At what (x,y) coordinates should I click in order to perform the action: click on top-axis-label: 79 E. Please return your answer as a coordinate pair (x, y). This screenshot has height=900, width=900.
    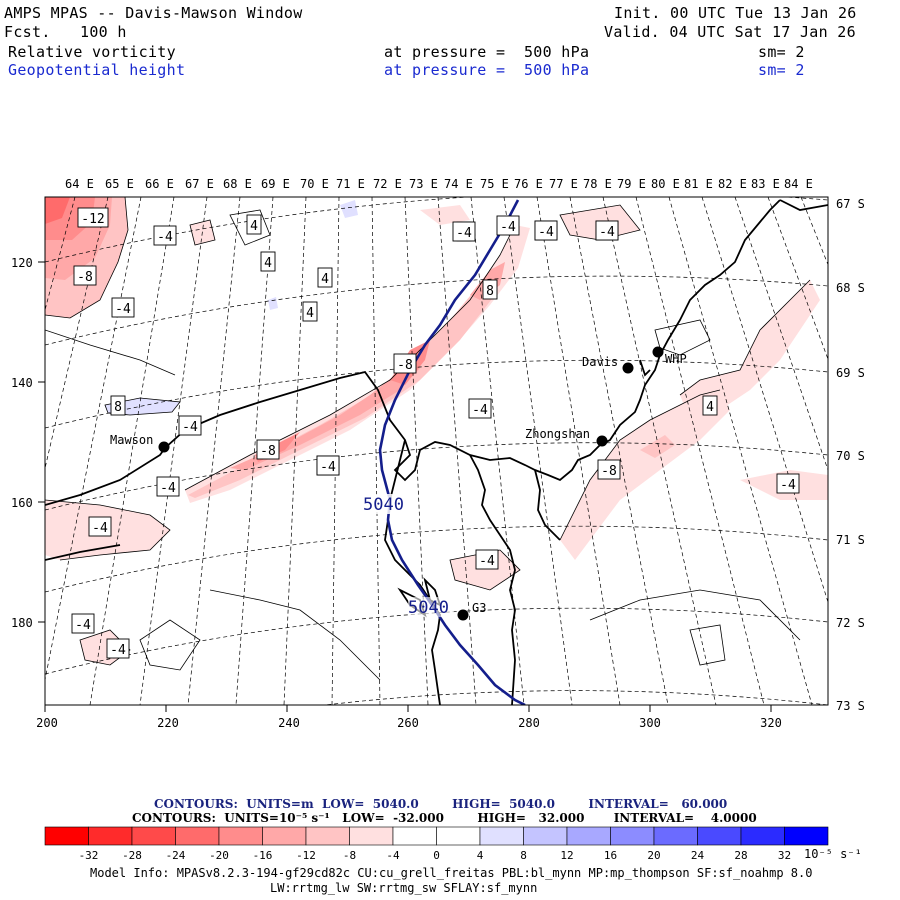
    Looking at the image, I should click on (631, 184).